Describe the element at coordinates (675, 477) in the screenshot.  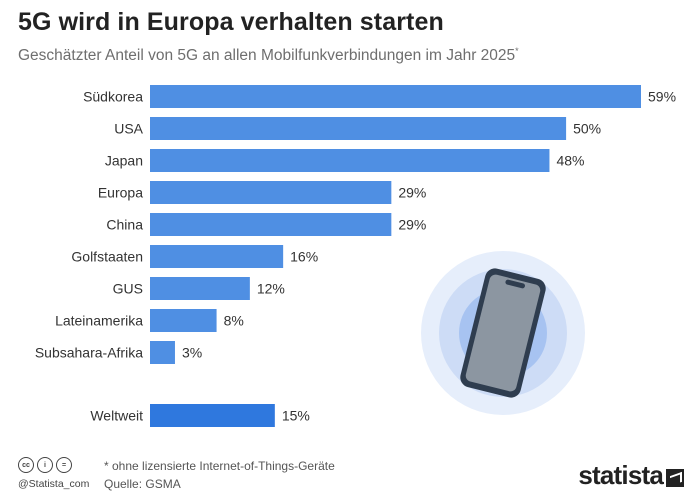
I see `logo-mark-icon` at that location.